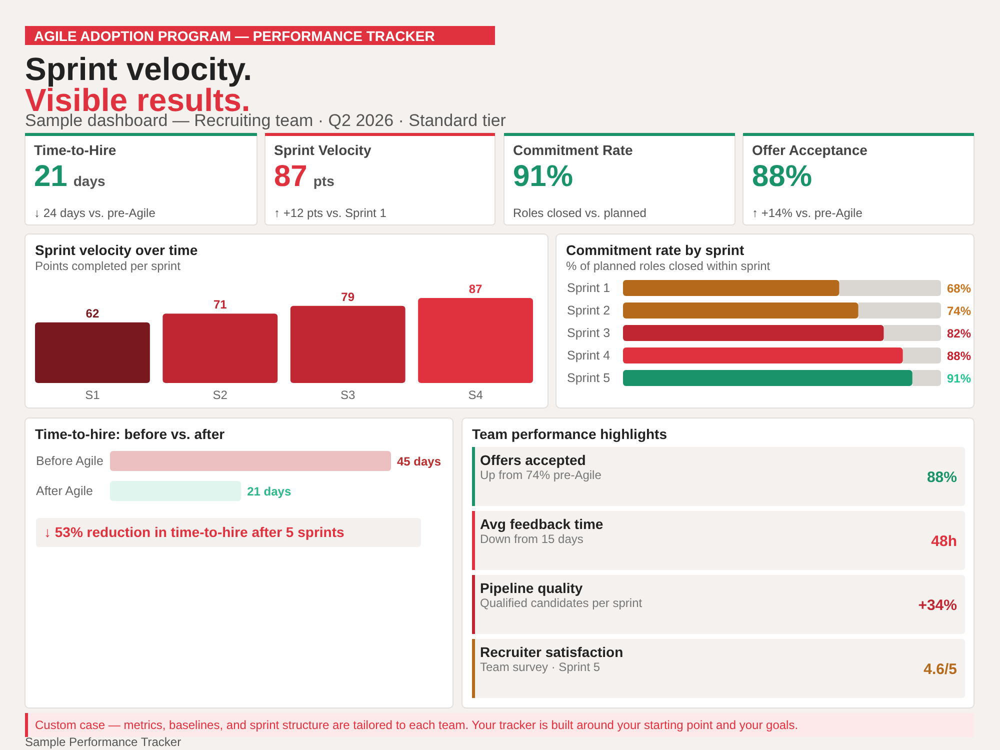  What do you see at coordinates (93, 313) in the screenshot?
I see `data-label: 62` at bounding box center [93, 313].